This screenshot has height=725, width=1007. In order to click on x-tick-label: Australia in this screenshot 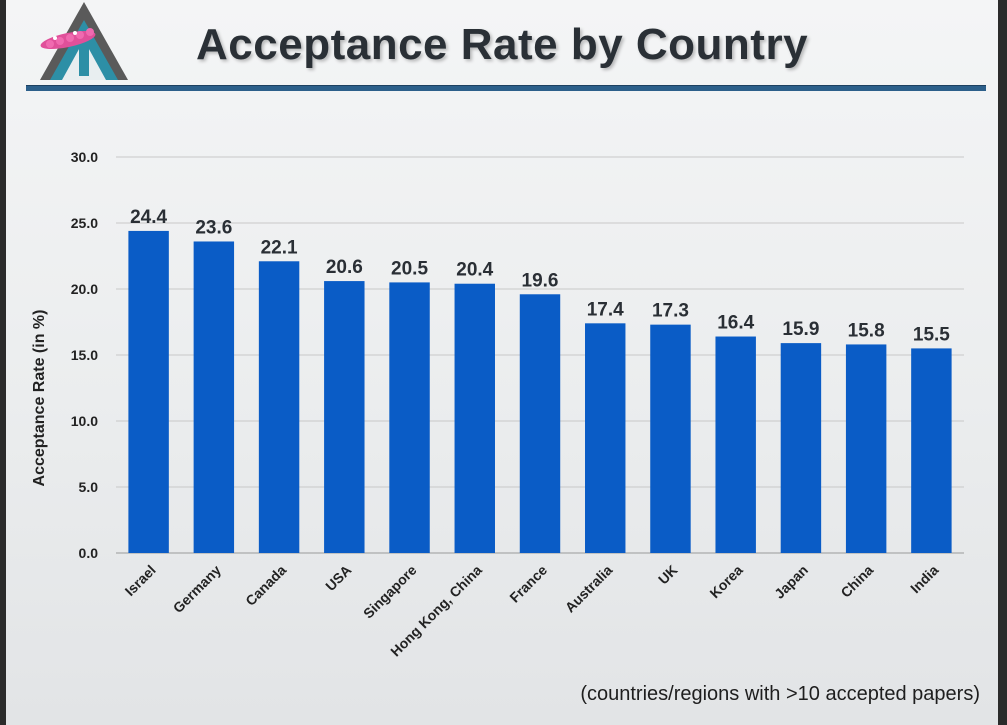, I will do `click(589, 589)`.